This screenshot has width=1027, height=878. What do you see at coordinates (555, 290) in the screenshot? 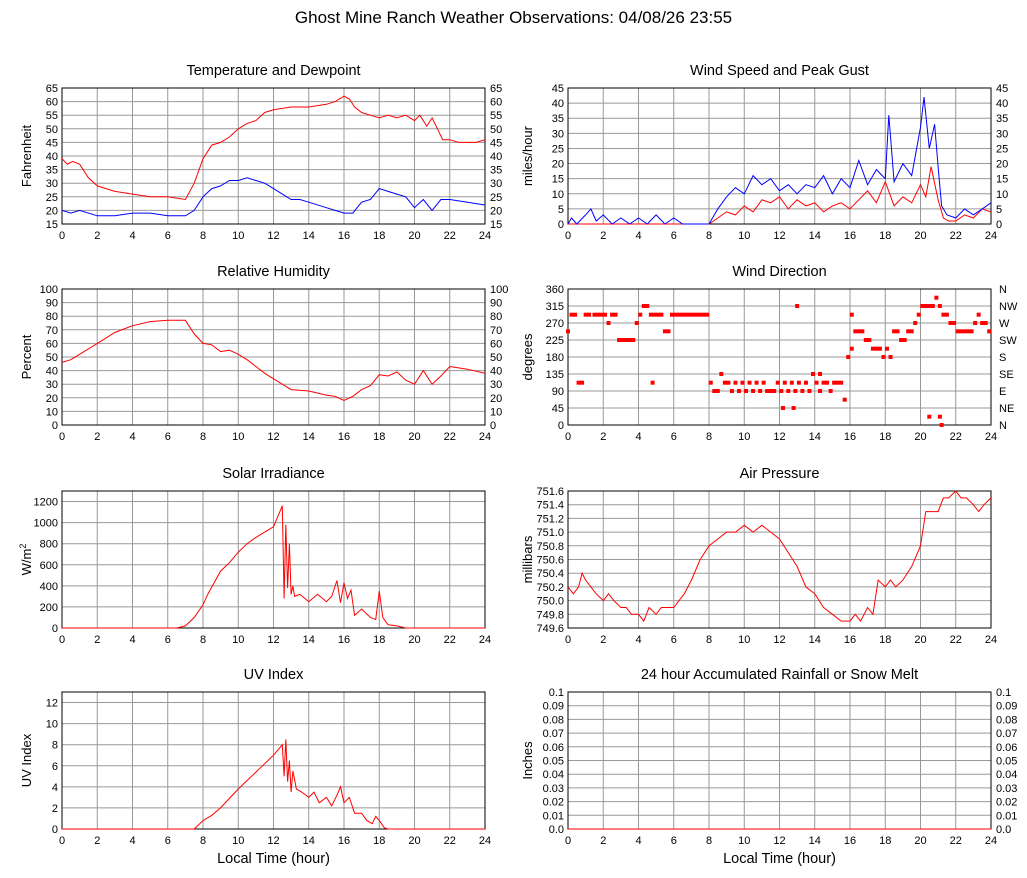
I see `y-tick-label: 360` at bounding box center [555, 290].